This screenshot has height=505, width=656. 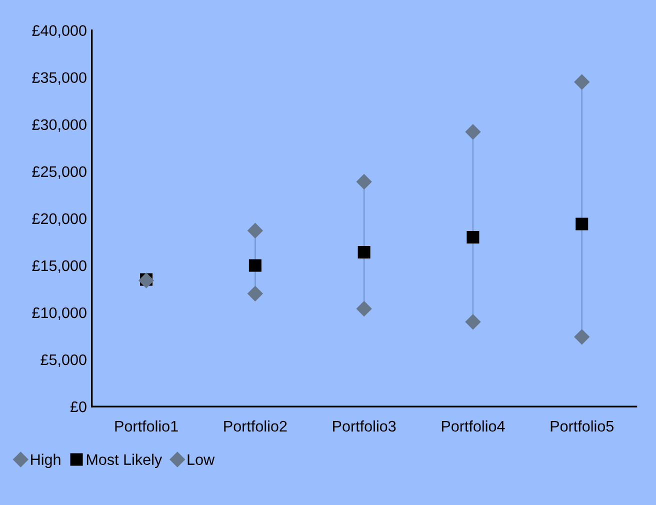 What do you see at coordinates (59, 172) in the screenshot?
I see `y-tick-label: £25,000` at bounding box center [59, 172].